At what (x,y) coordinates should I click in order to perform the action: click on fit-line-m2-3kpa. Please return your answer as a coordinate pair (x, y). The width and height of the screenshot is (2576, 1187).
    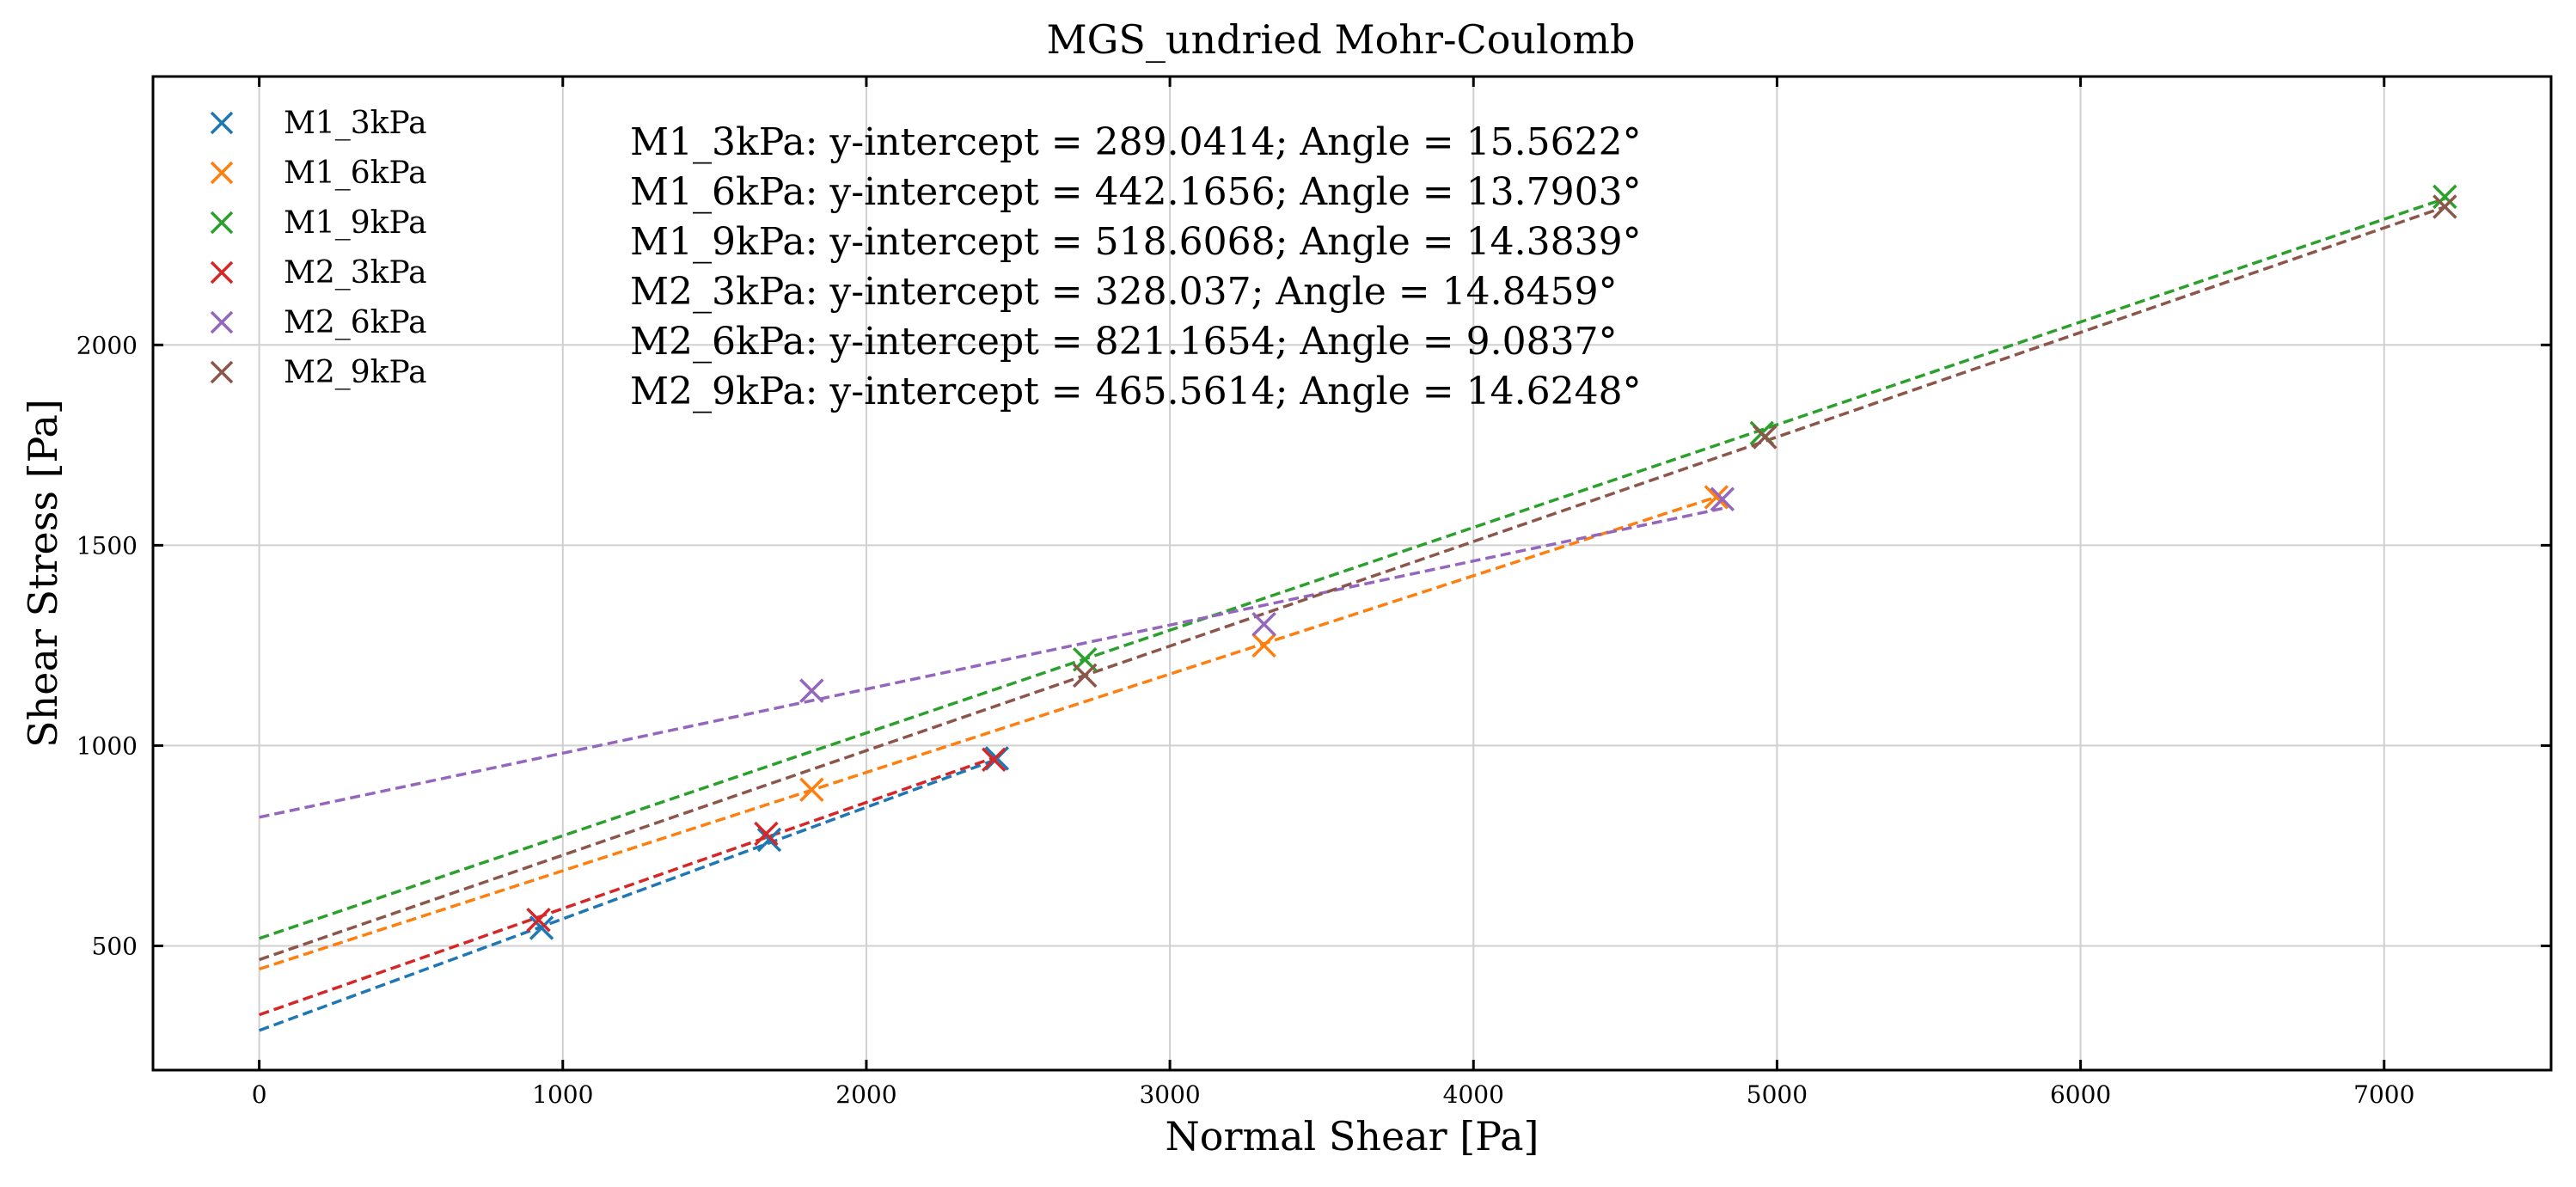
    Looking at the image, I should click on (626, 886).